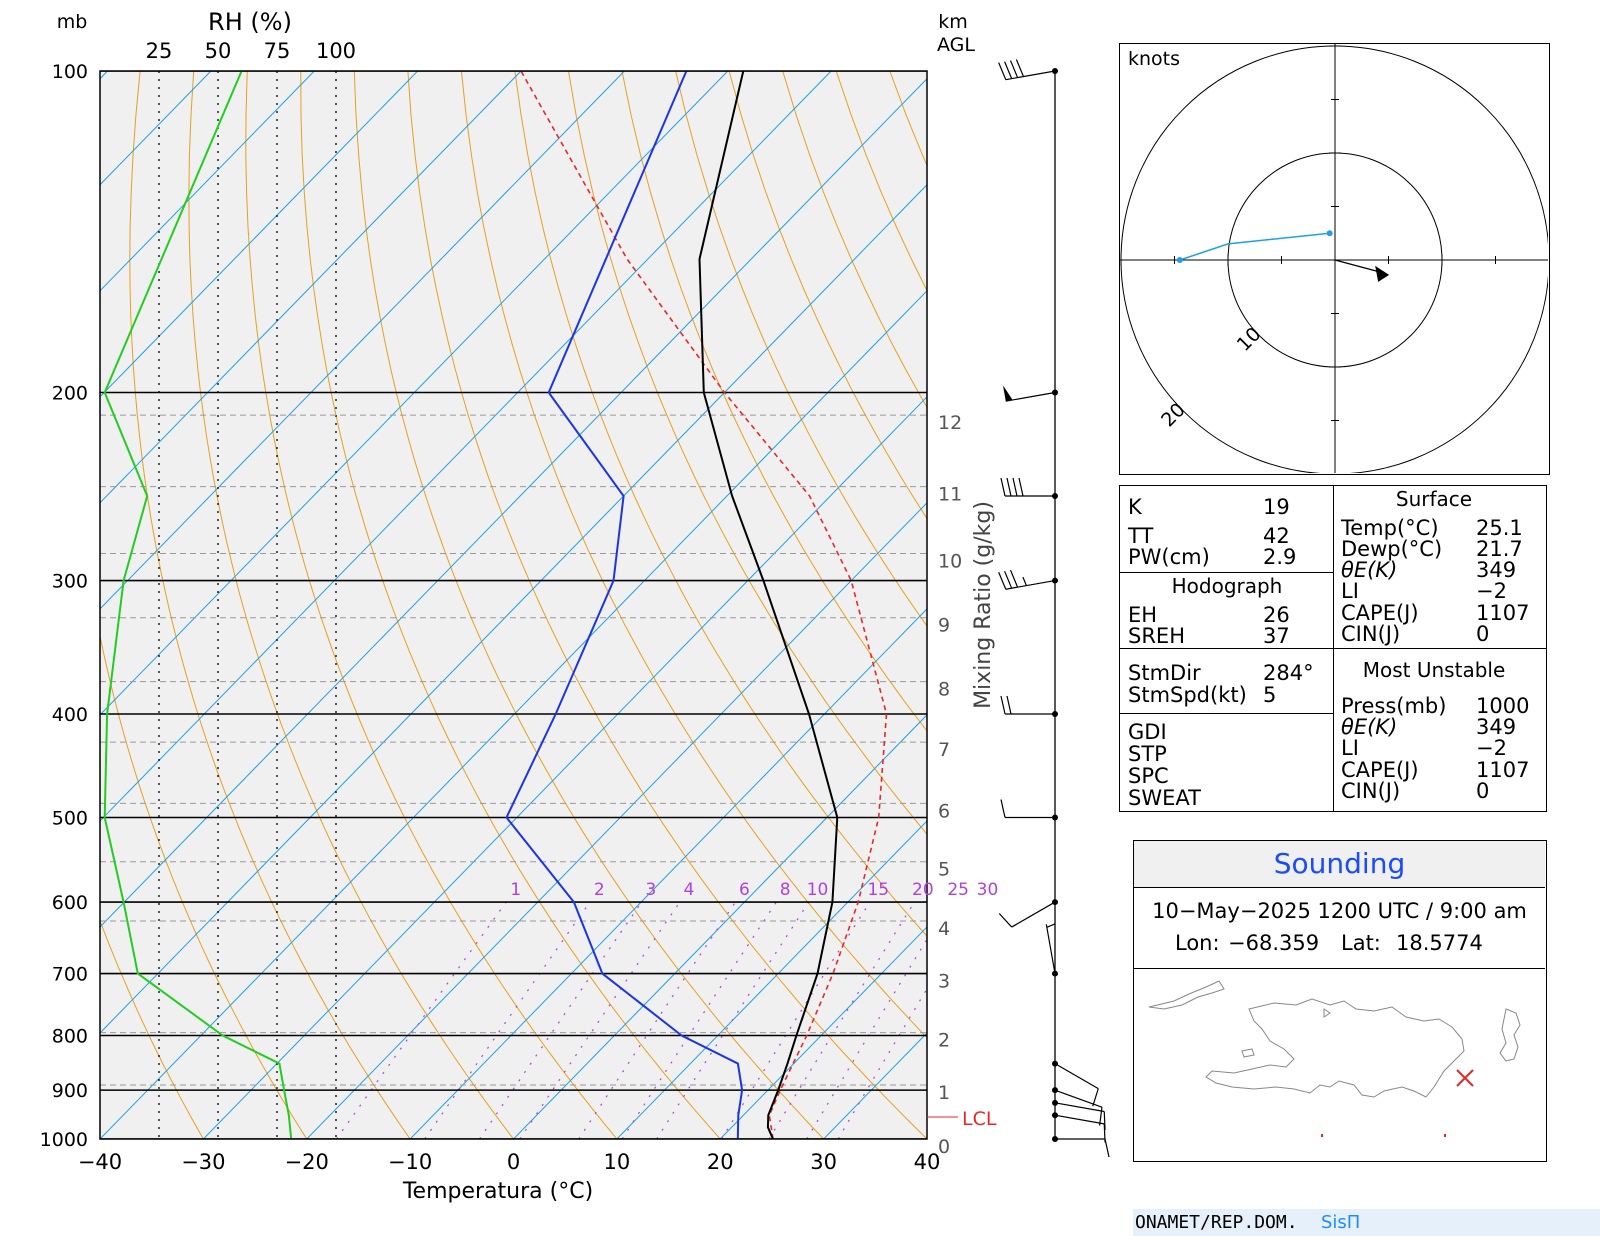 This screenshot has width=1600, height=1236. Describe the element at coordinates (1483, 634) in the screenshot. I see `surface-cin-value: 0` at that location.